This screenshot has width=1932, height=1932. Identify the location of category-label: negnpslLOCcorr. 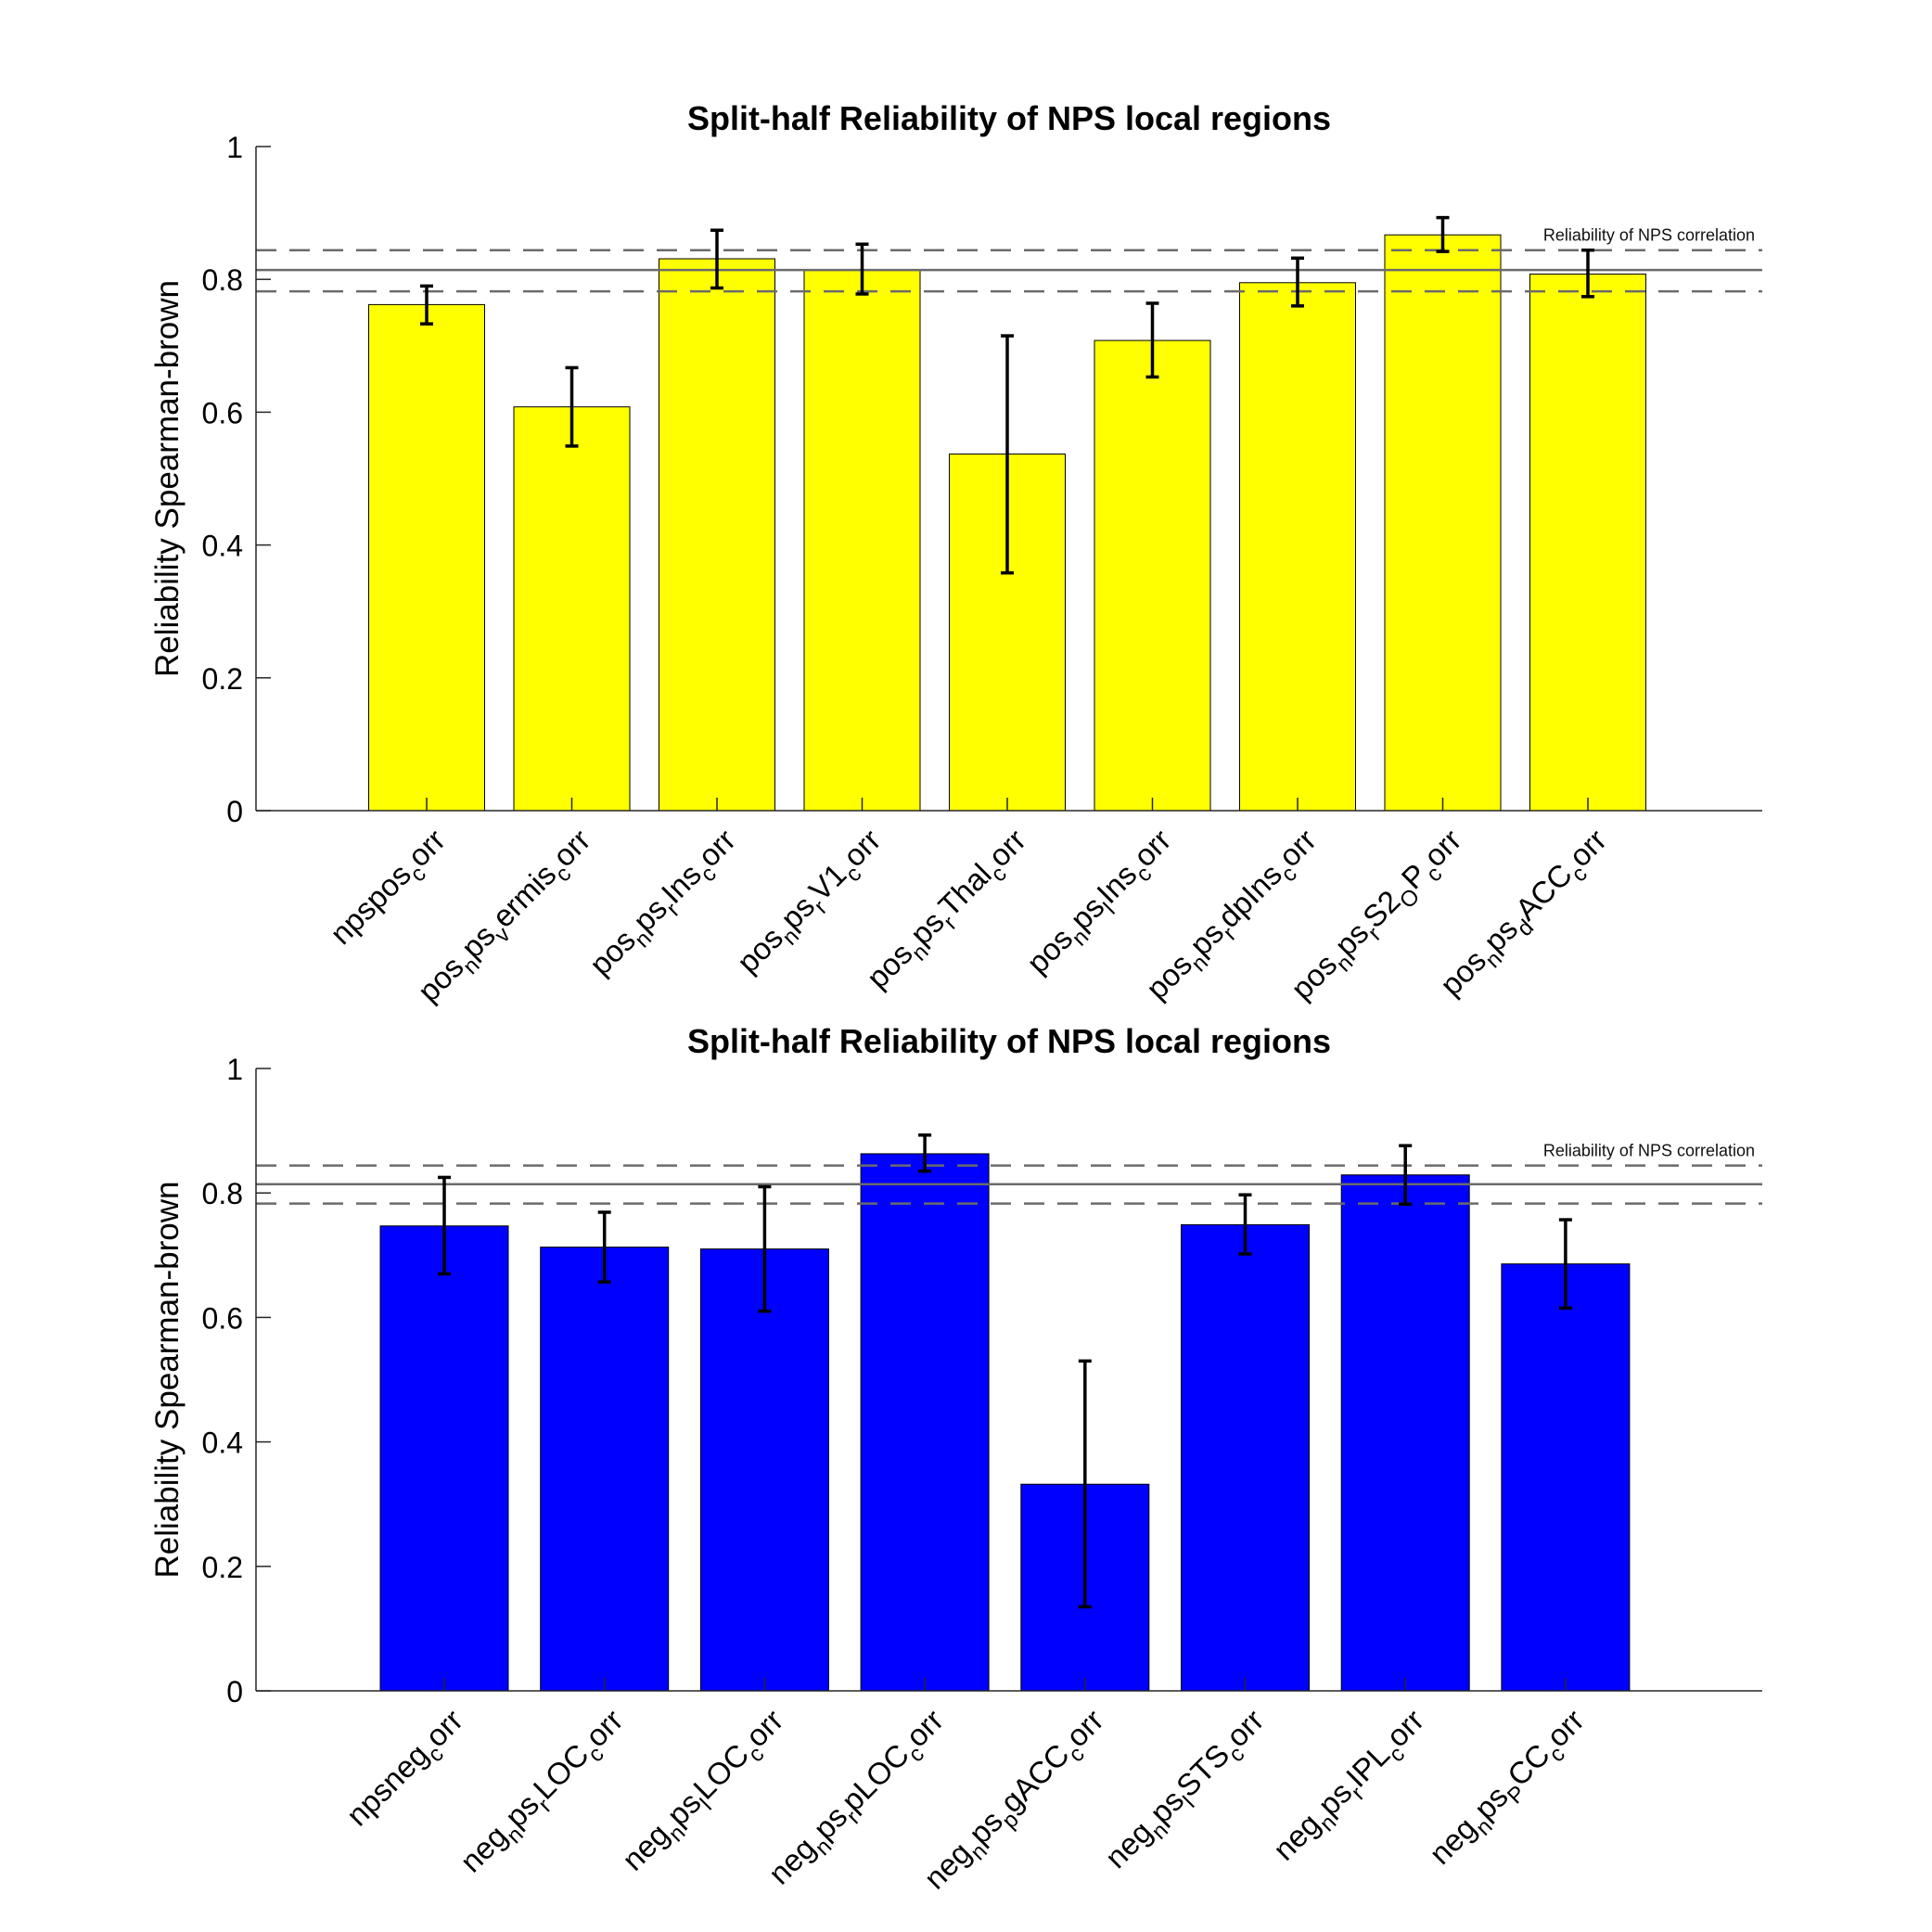
(705, 1793).